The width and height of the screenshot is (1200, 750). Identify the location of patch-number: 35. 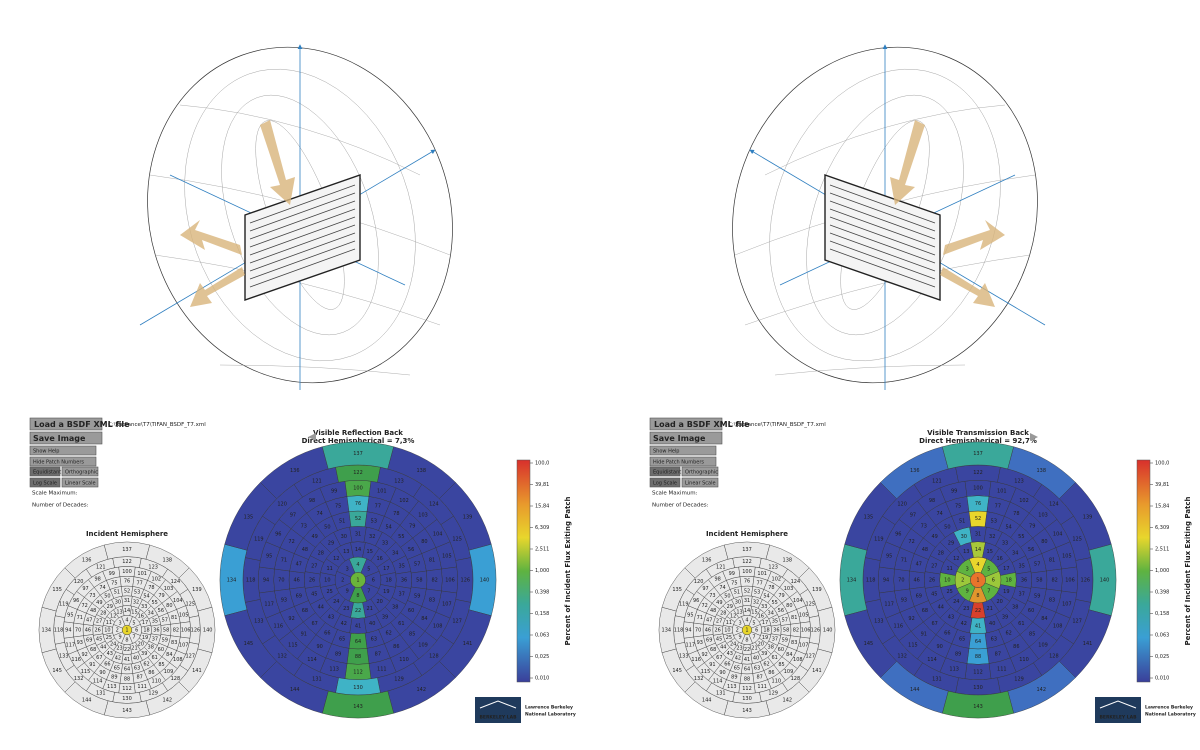
(155, 621).